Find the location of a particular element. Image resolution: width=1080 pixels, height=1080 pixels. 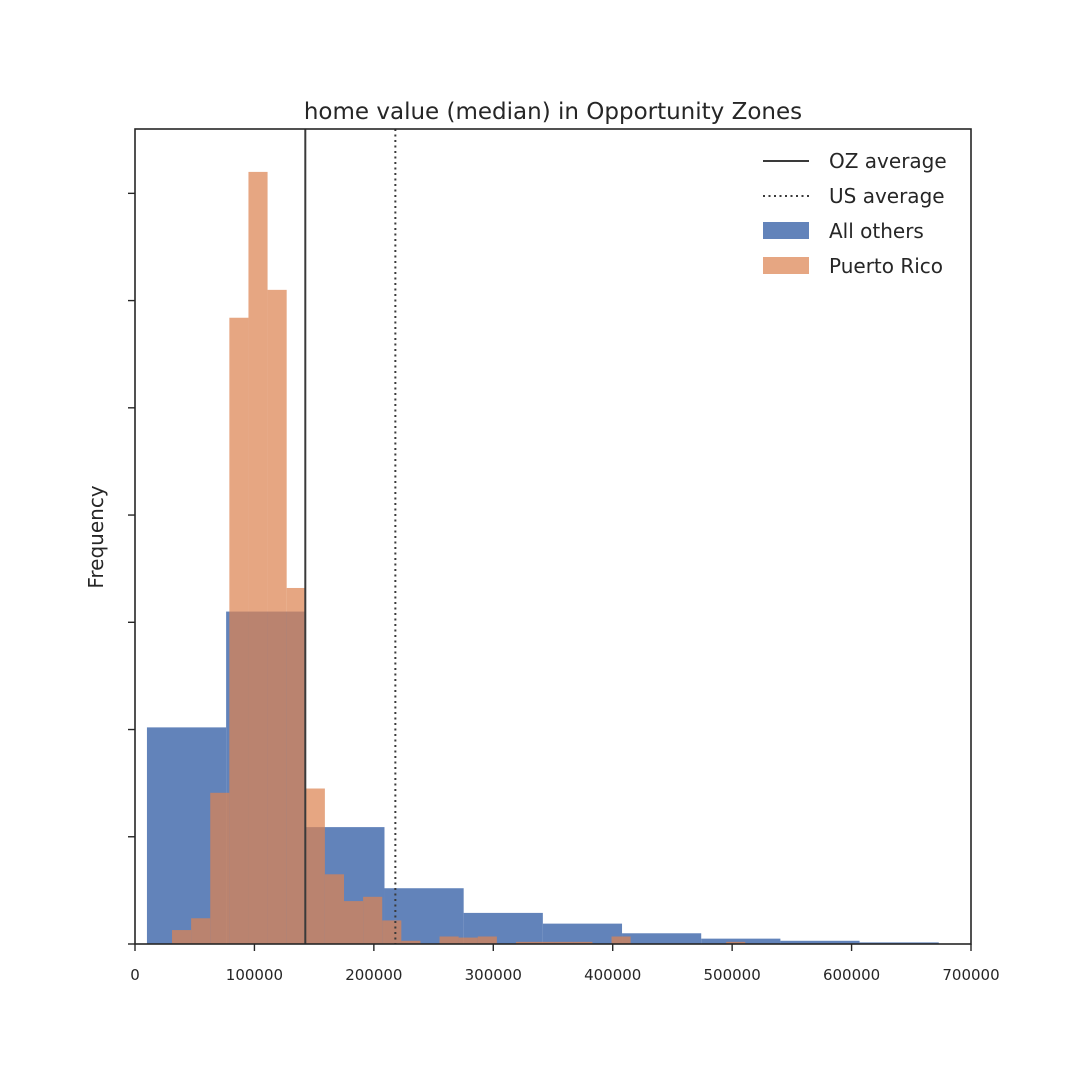

legend-oz-average: OZ average is located at coordinates (855, 161).